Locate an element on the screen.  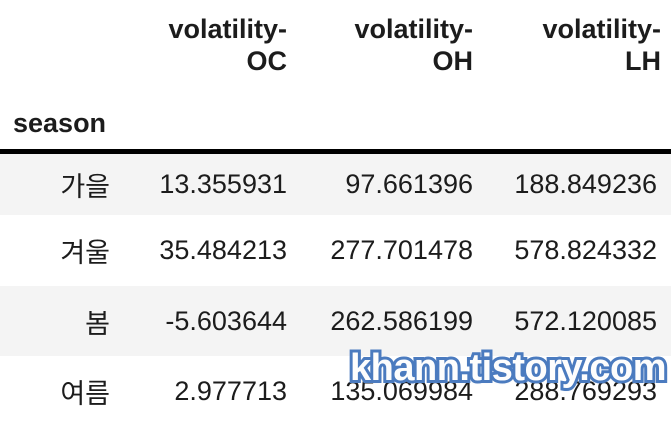
col-header-volatility-lh: volatility- LH is located at coordinates (577, 49).